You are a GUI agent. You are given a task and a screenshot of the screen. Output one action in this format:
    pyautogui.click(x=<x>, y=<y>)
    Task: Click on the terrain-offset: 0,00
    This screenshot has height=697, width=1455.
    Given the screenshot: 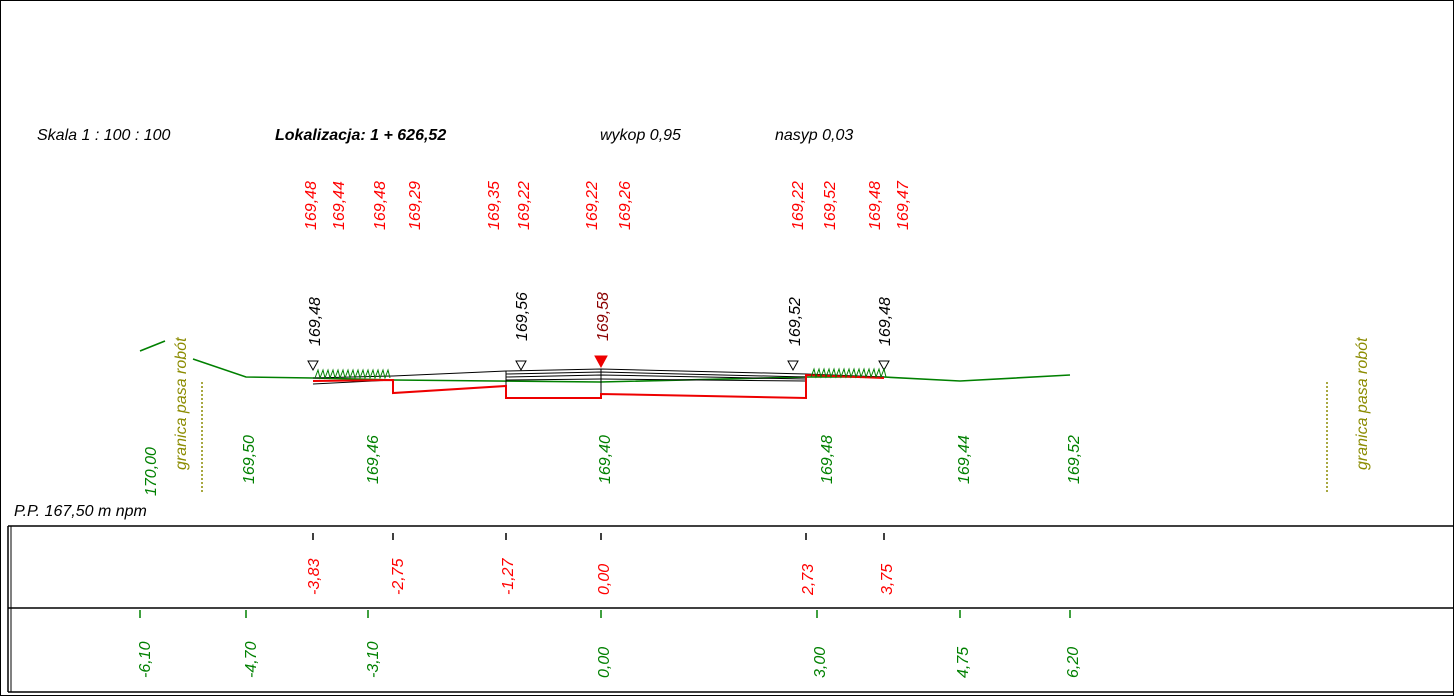 What is the action you would take?
    pyautogui.click(x=604, y=662)
    